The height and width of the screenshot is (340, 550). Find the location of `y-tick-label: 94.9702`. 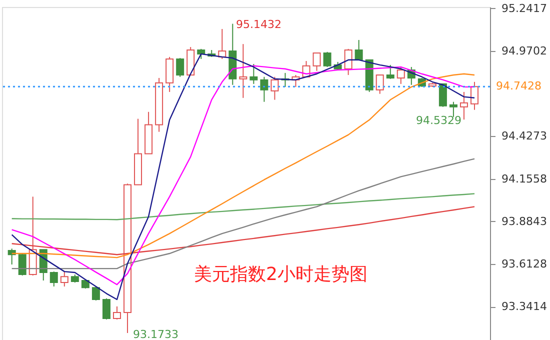

y-tick-label: 94.9702 is located at coordinates (524, 51).